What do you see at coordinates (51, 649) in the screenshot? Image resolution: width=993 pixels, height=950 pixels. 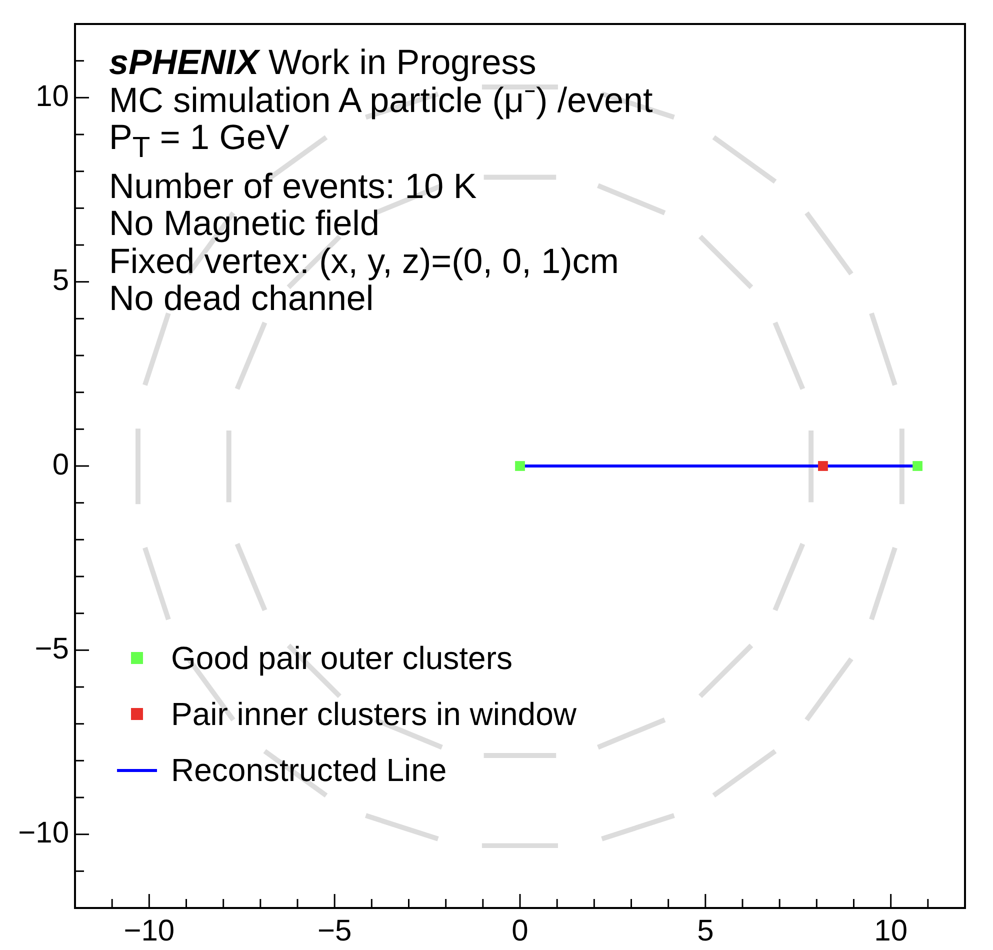 I see `y-tick-label: −5` at bounding box center [51, 649].